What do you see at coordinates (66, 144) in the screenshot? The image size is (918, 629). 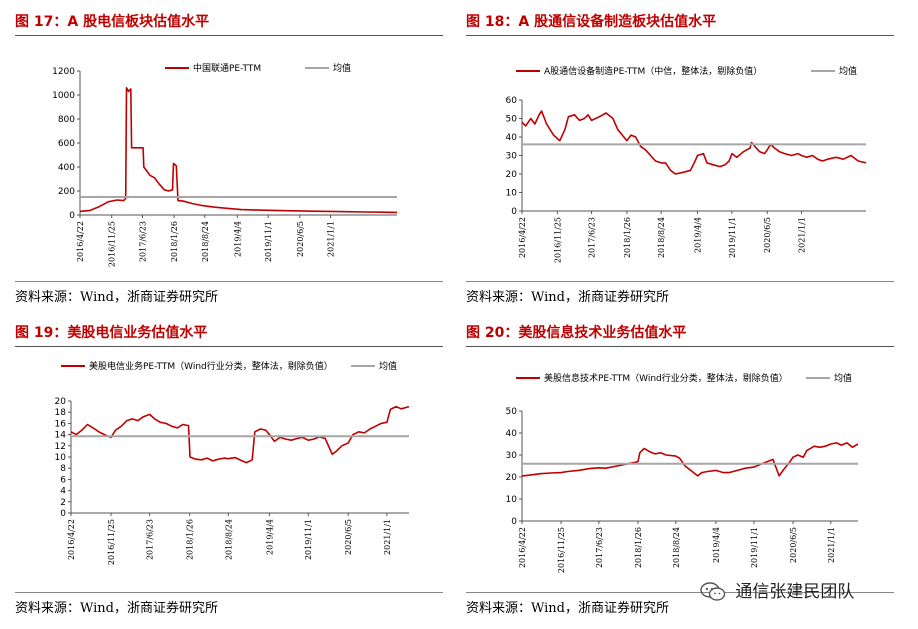 I see `y-tick-label: 600` at bounding box center [66, 144].